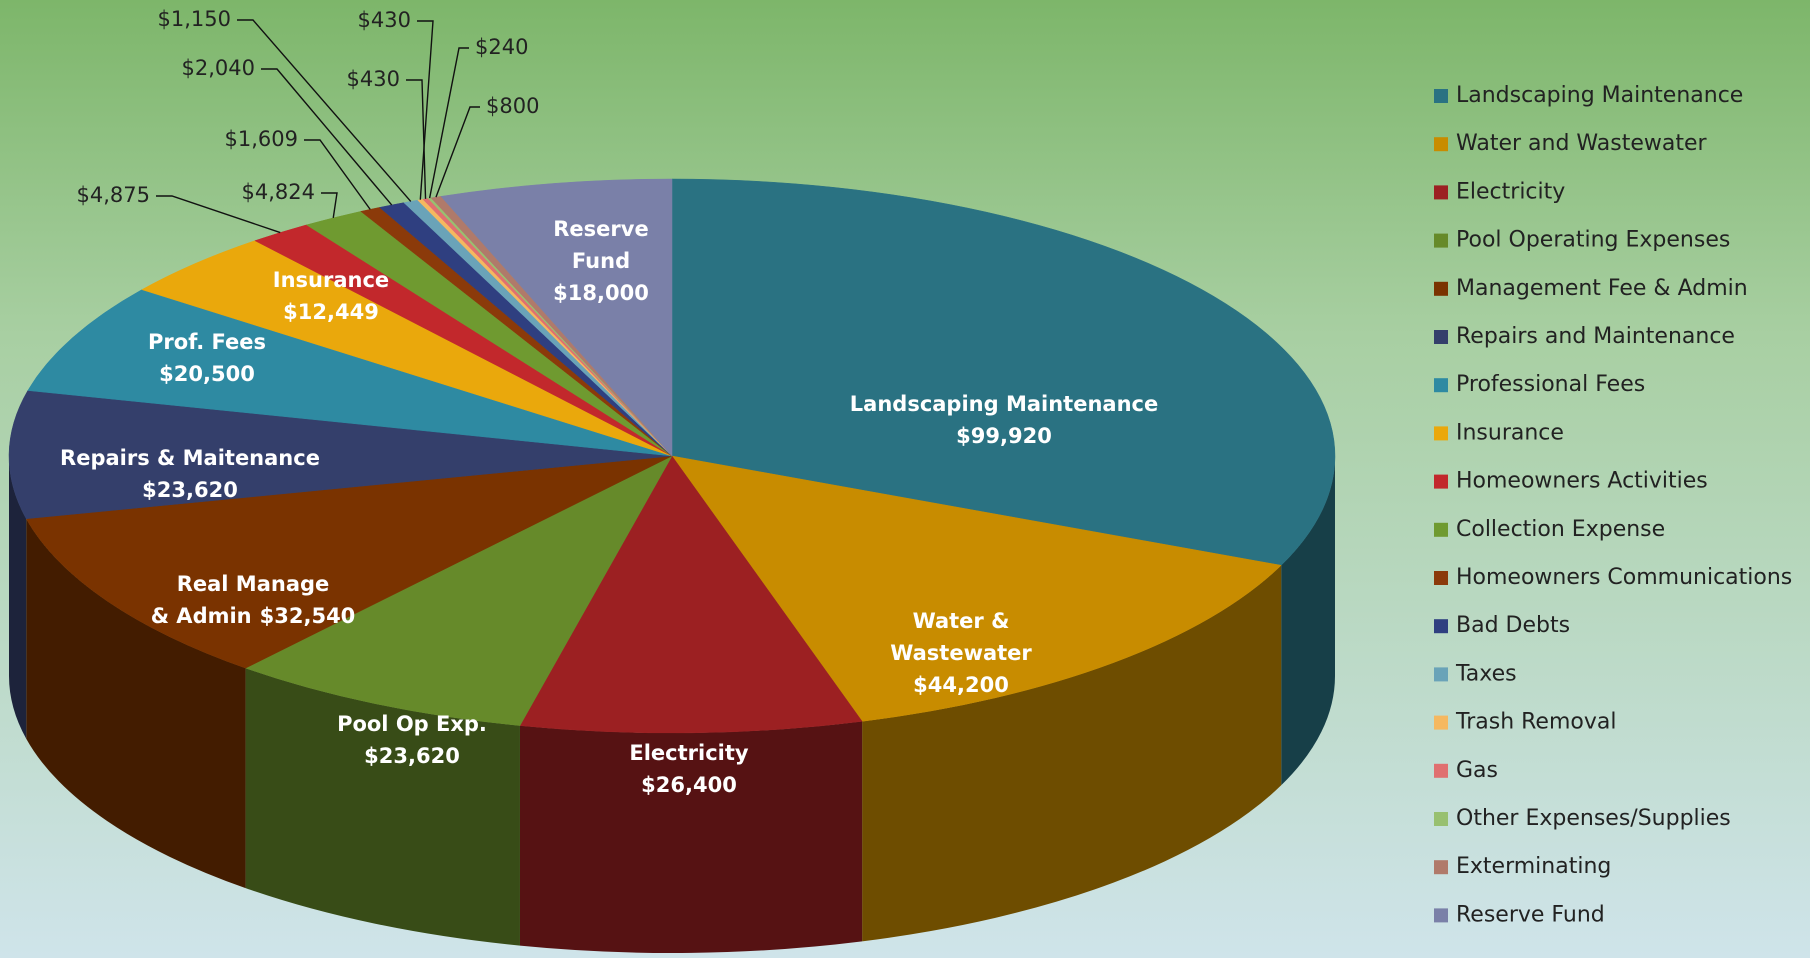  What do you see at coordinates (207, 374) in the screenshot?
I see `slice-value-label: $20,500` at bounding box center [207, 374].